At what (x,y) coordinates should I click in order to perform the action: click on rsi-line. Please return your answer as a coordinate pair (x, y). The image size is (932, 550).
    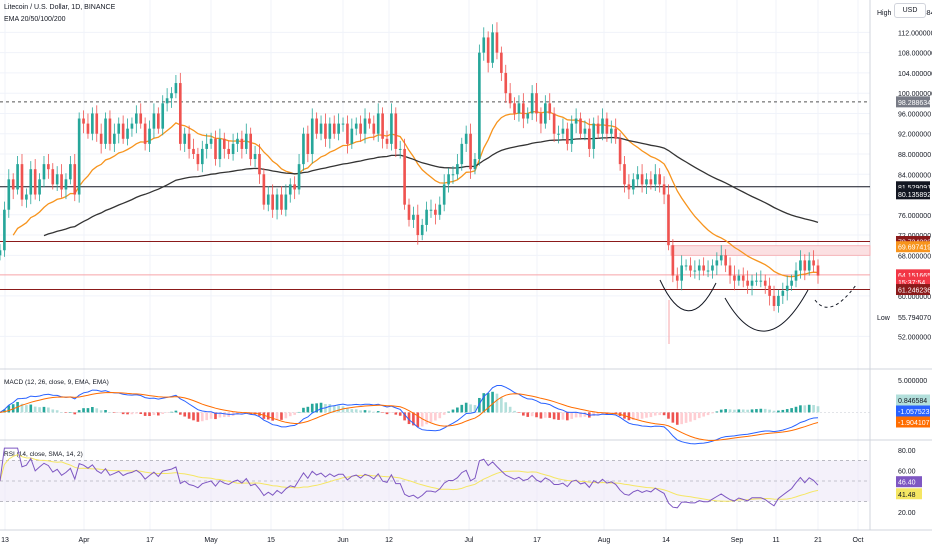
    Looking at the image, I should click on (409, 478).